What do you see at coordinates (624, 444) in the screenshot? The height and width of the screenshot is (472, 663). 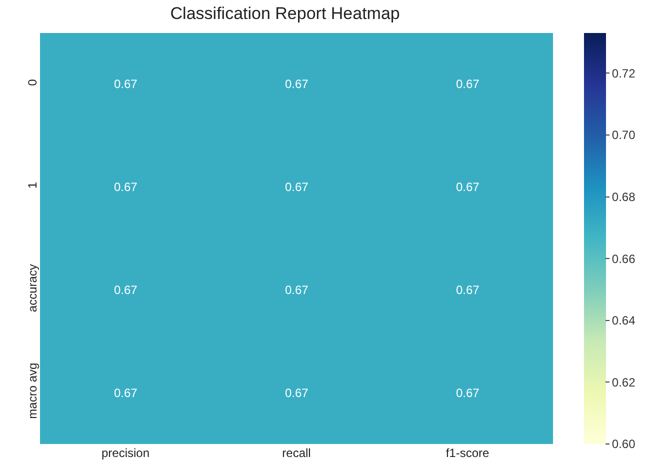 I see `color-bar-label: 0.60` at bounding box center [624, 444].